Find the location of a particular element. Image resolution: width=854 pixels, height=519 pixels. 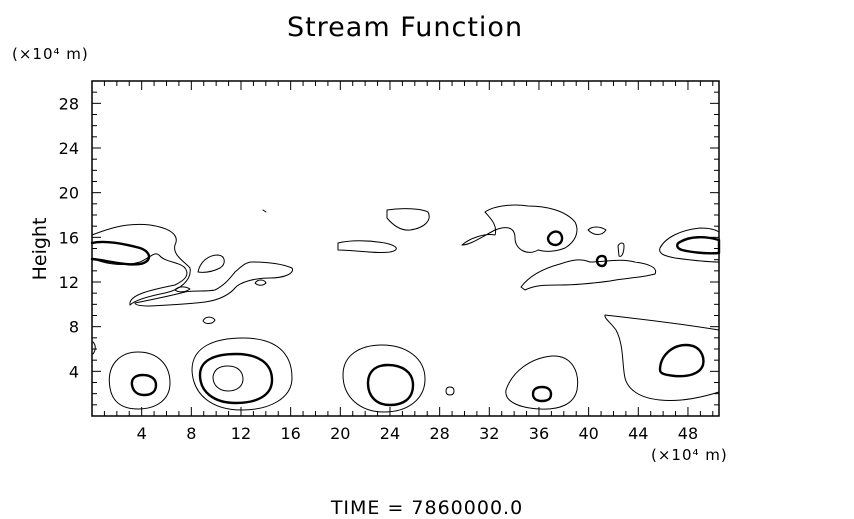

y-tick-label: 12 is located at coordinates (69, 282).